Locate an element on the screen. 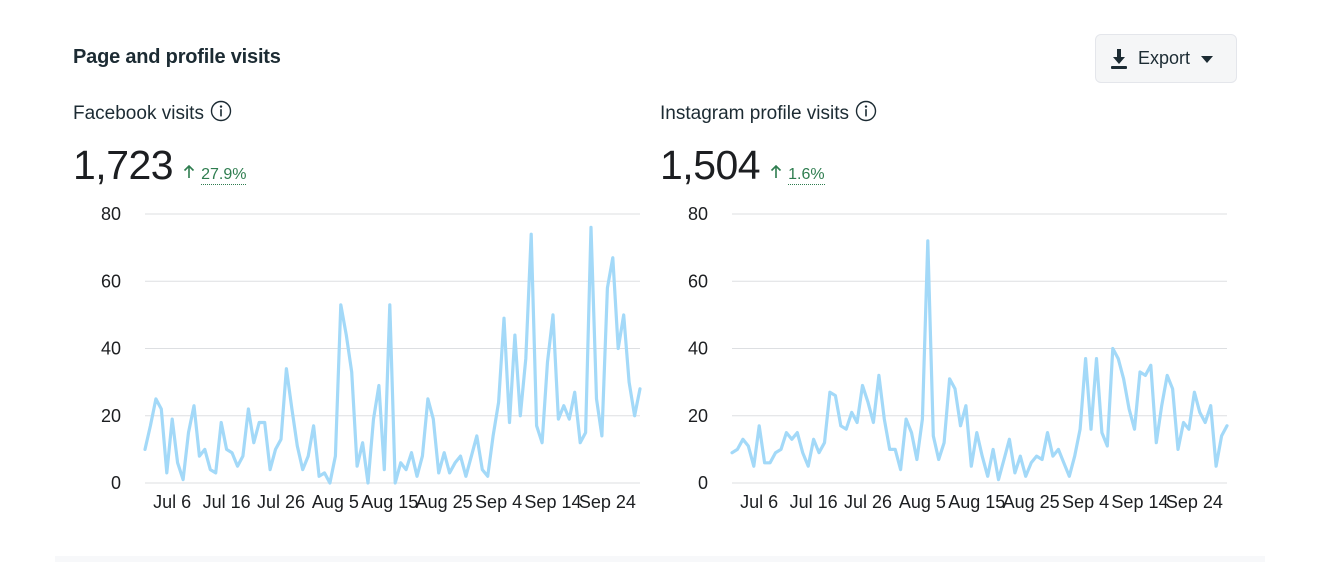 This screenshot has height=562, width=1320. delta-percent: 1.6% is located at coordinates (806, 175).